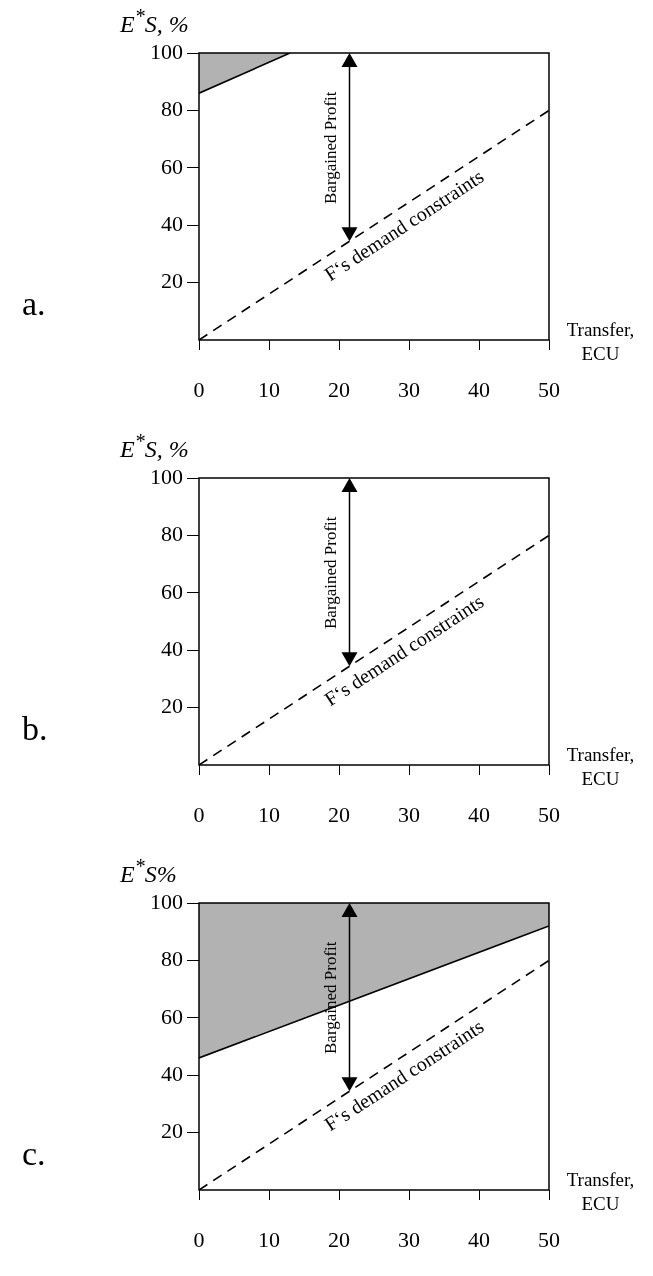  Describe the element at coordinates (35, 729) in the screenshot. I see `text: b.` at that location.